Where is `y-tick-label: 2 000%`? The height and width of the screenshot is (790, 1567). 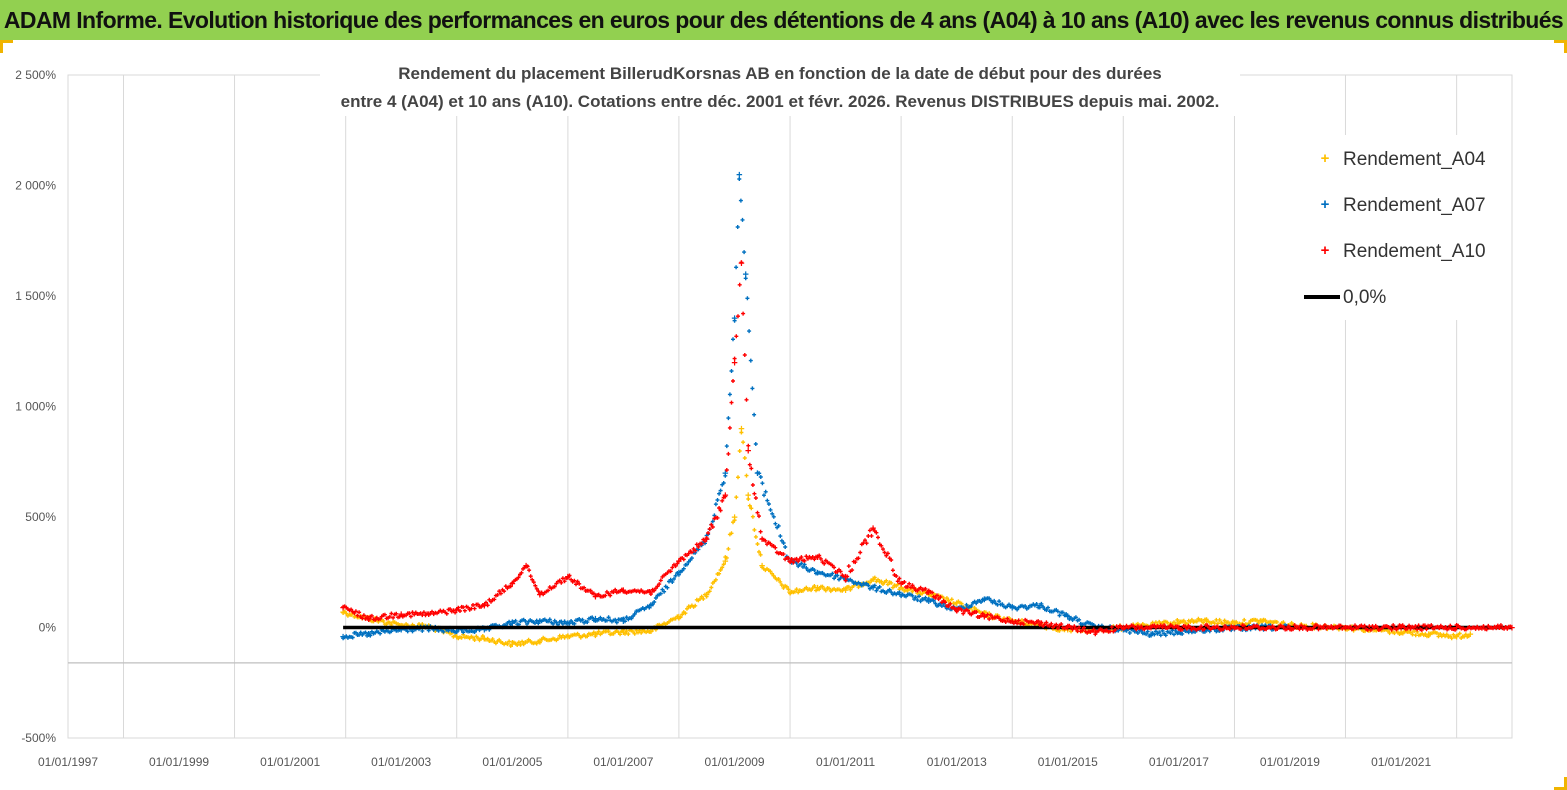
y-tick-label: 2 000% is located at coordinates (35, 186).